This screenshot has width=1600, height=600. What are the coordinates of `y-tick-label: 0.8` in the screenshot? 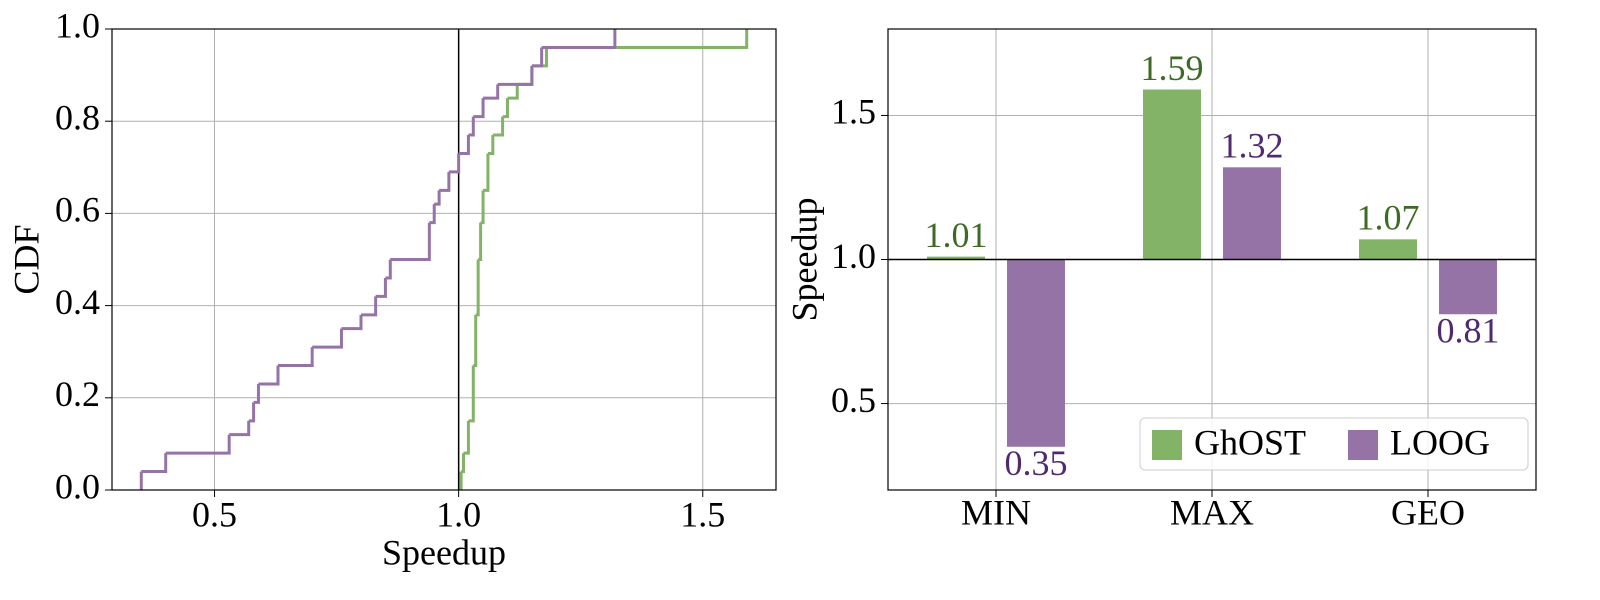 It's located at (77, 117).